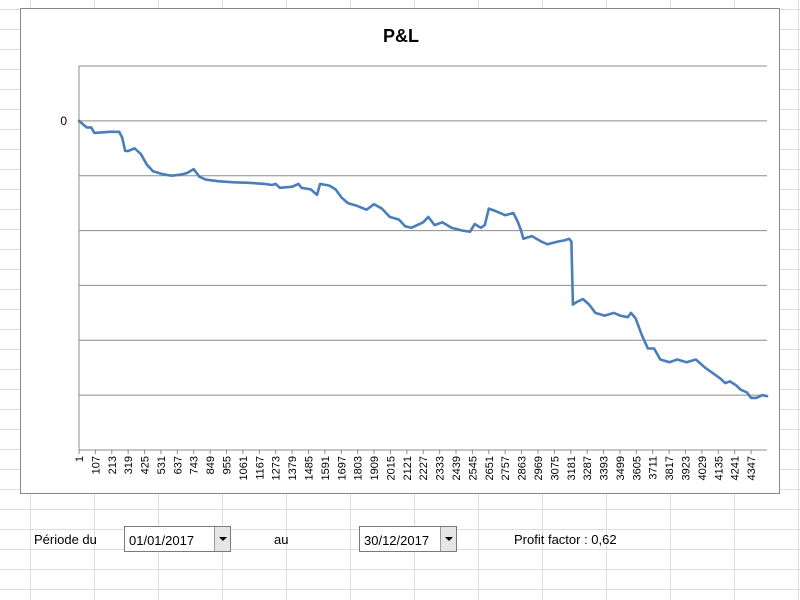 Image resolution: width=800 pixels, height=600 pixels. Describe the element at coordinates (752, 468) in the screenshot. I see `x-tick-label: 4347` at that location.